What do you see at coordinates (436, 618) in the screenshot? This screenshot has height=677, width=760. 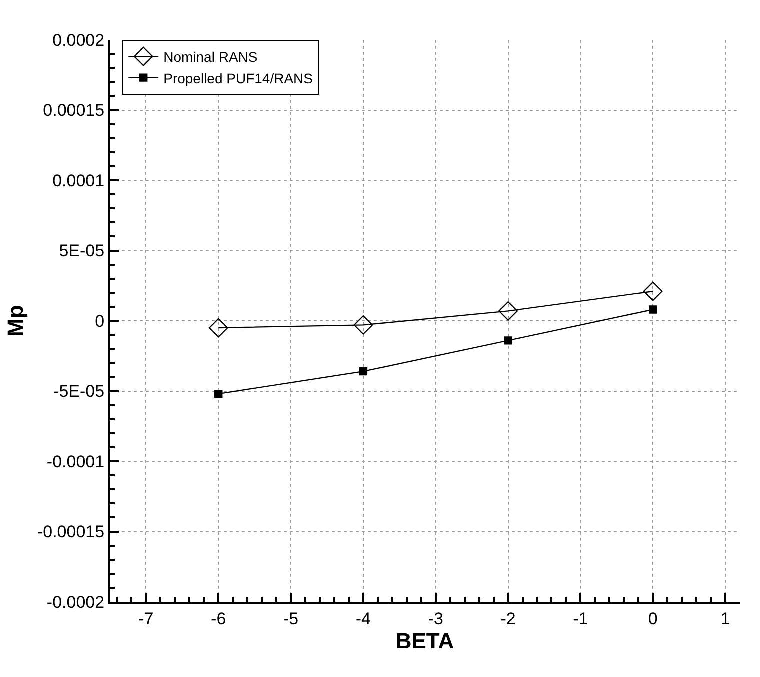 I see `x-tick-label: -3` at bounding box center [436, 618].